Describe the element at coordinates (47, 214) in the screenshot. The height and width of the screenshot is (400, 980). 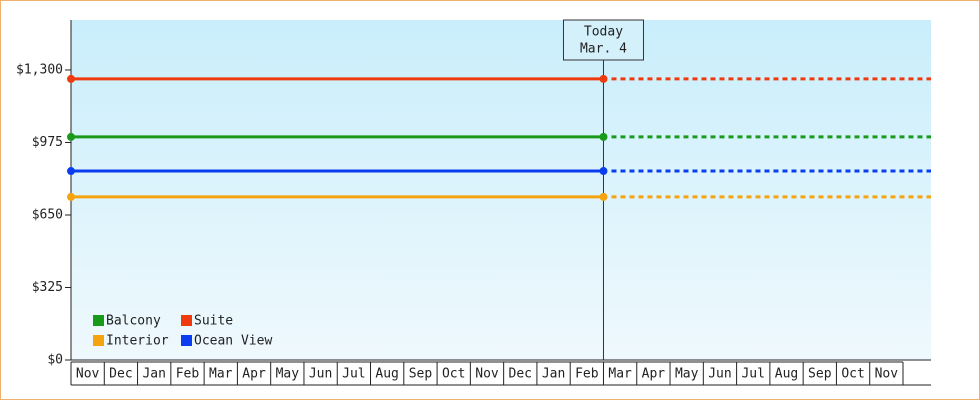
I see `y-tick-label: $650` at that location.